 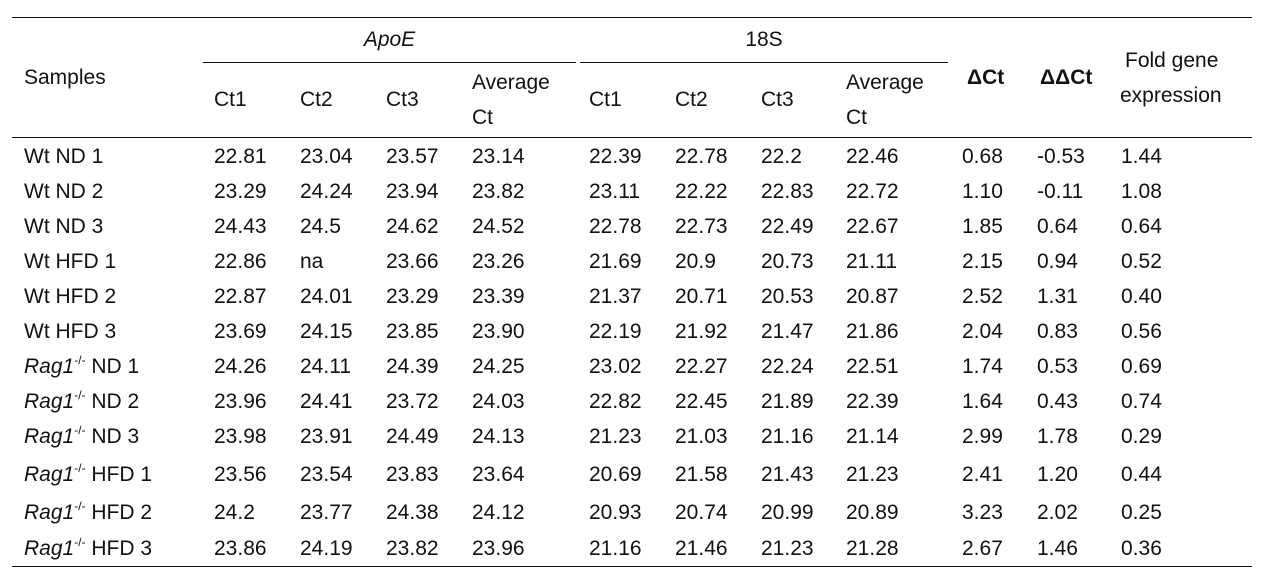 I want to click on cell-delta-ct: 0.68, so click(x=982, y=156).